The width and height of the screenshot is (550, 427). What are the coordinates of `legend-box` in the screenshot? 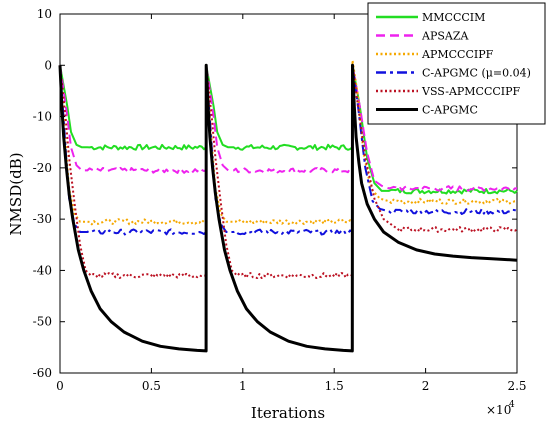 It's located at (456, 63).